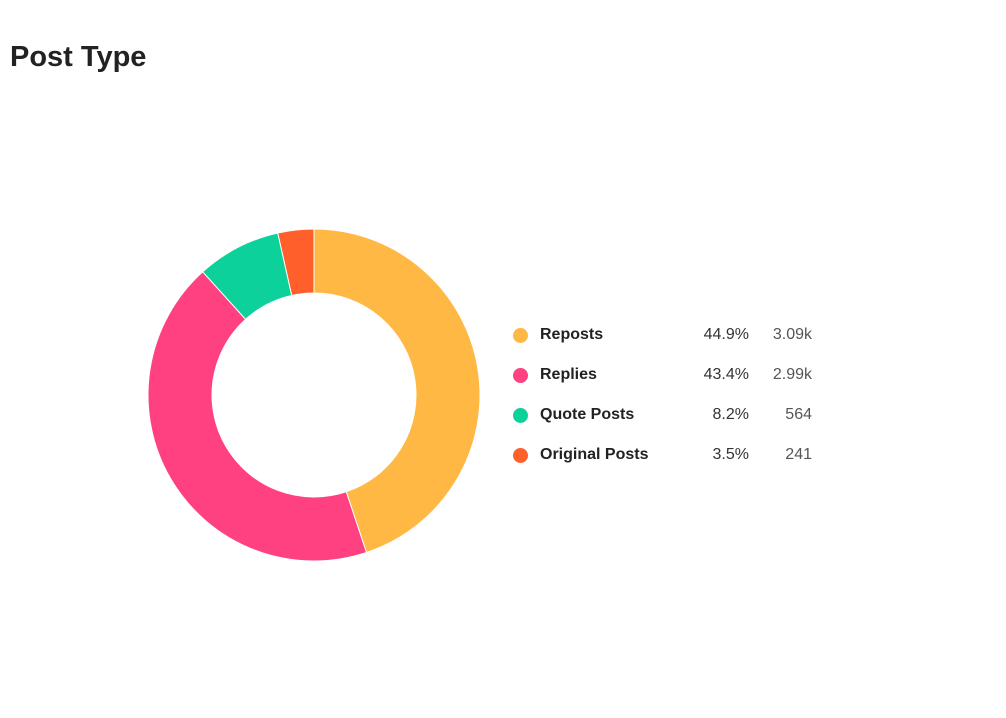 This screenshot has width=1006, height=718. Describe the element at coordinates (257, 416) in the screenshot. I see `donut-slice-replies` at that location.